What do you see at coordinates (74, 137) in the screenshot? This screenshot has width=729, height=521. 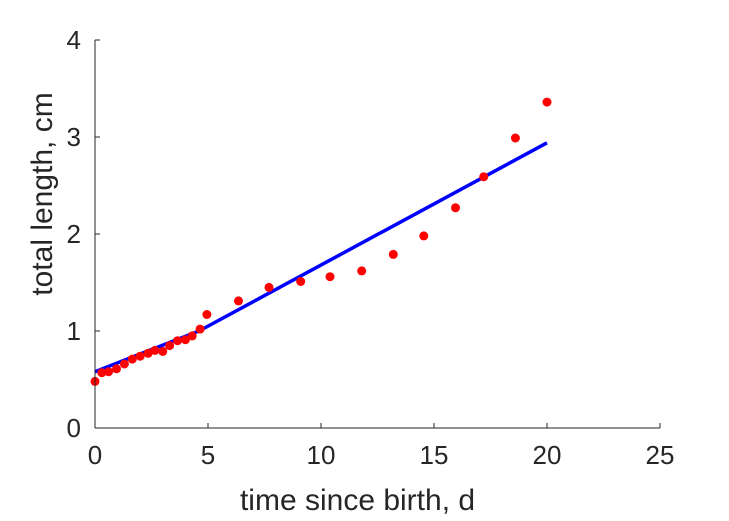 I see `y-tick-label: 3` at bounding box center [74, 137].